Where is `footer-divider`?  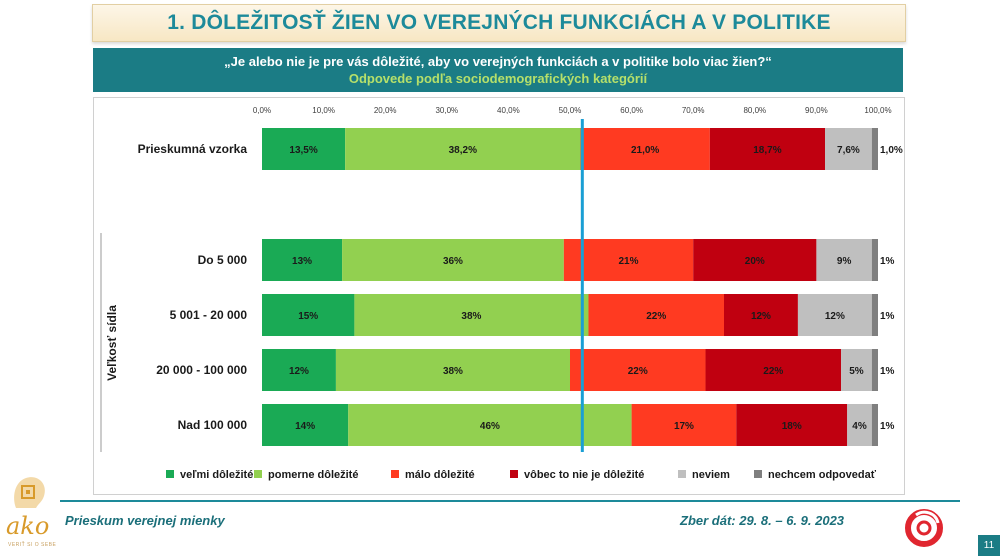 footer-divider is located at coordinates (510, 501).